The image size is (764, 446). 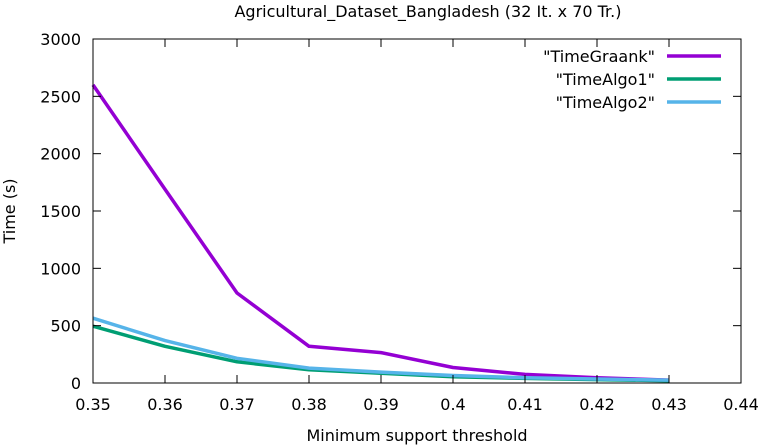 What do you see at coordinates (76, 383) in the screenshot?
I see `y-tick-label: 0` at bounding box center [76, 383].